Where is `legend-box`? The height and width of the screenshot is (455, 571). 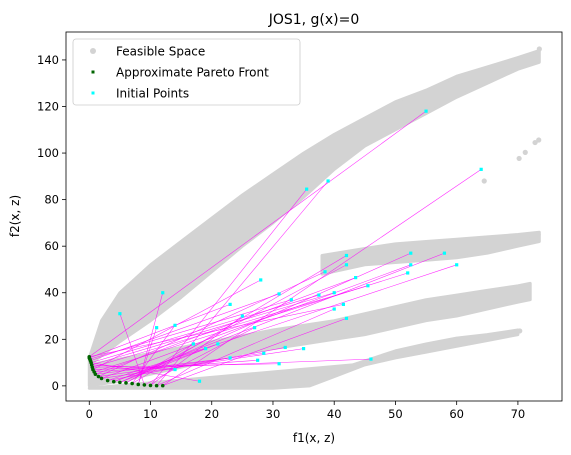 legend-box is located at coordinates (186, 72).